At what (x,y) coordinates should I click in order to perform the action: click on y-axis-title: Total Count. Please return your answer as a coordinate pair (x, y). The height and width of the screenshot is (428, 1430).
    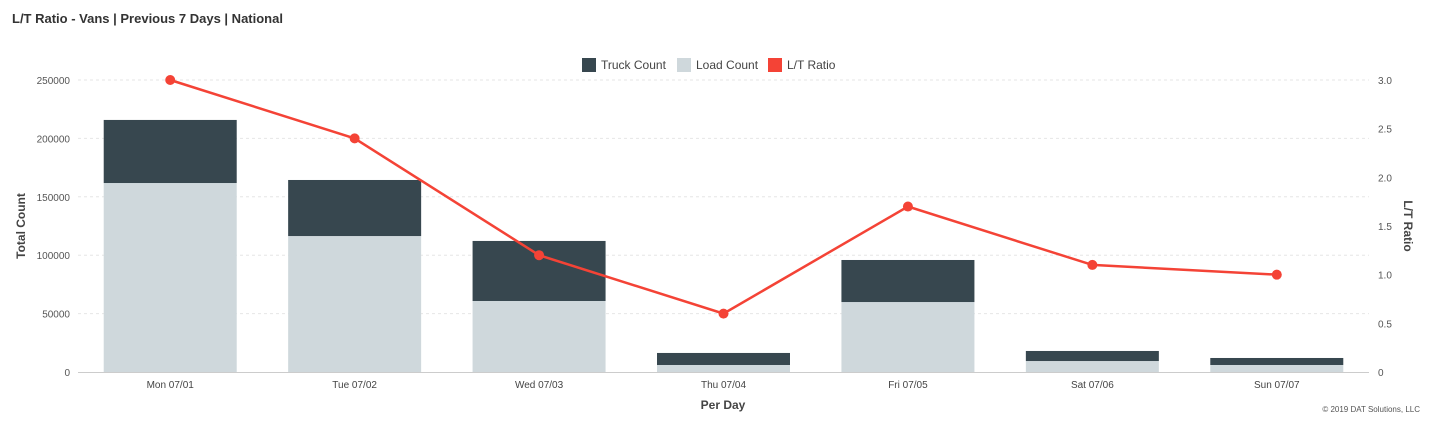
    Looking at the image, I should click on (21, 226).